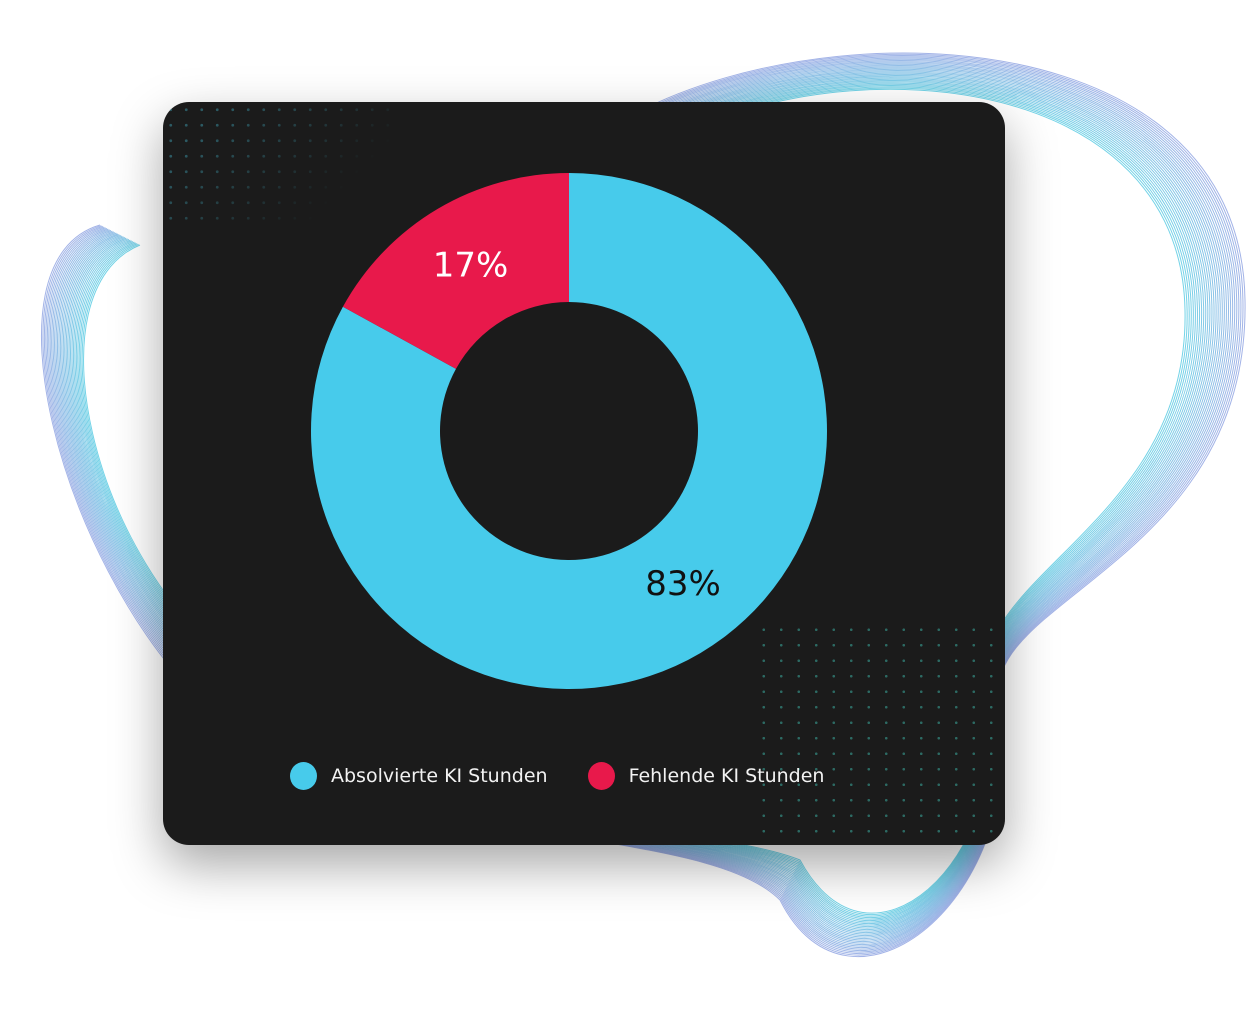 The width and height of the screenshot is (1253, 1019). I want to click on data-label-1: 17%, so click(471, 265).